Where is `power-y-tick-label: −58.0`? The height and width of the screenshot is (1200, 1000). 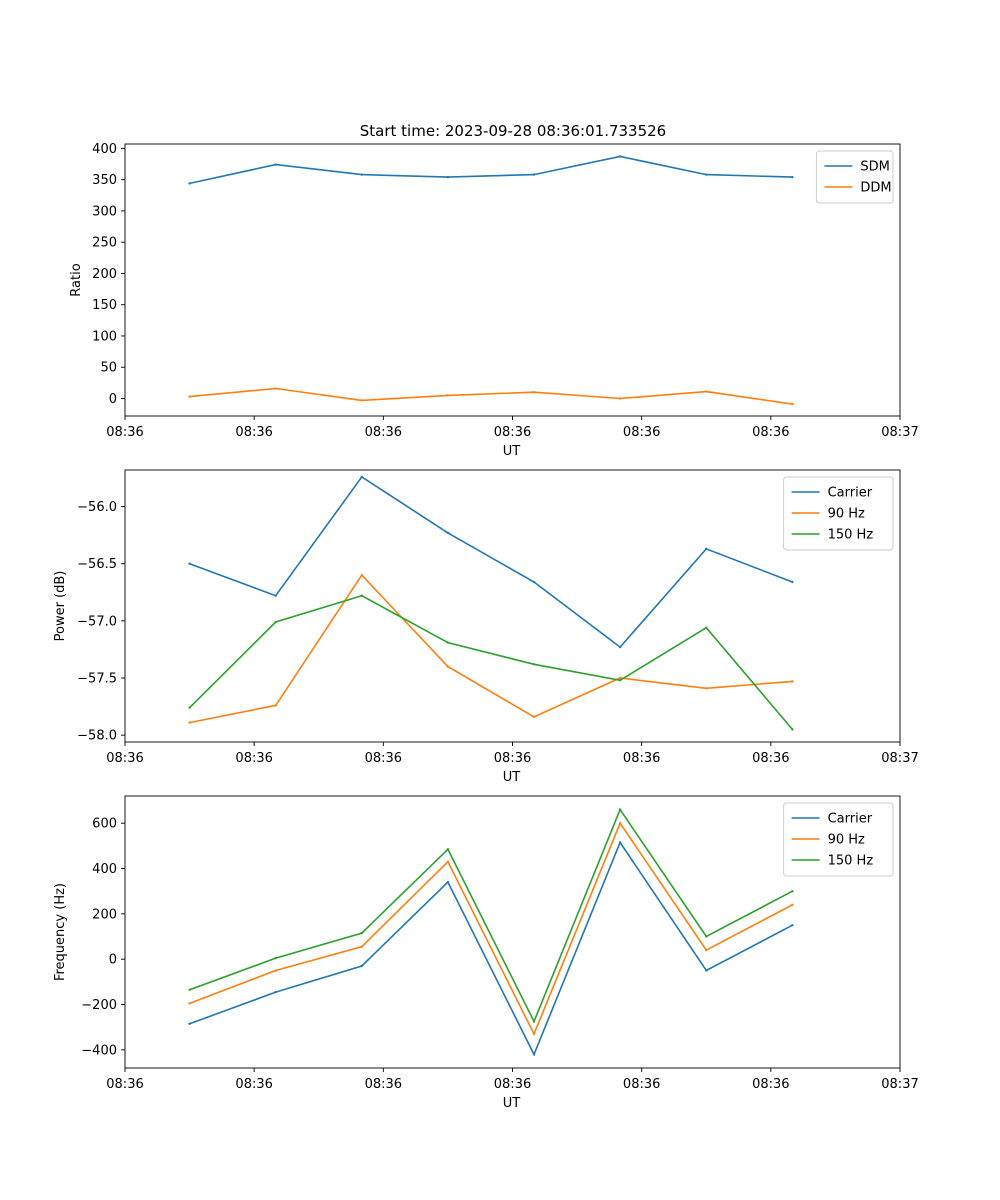
power-y-tick-label: −58.0 is located at coordinates (97, 736).